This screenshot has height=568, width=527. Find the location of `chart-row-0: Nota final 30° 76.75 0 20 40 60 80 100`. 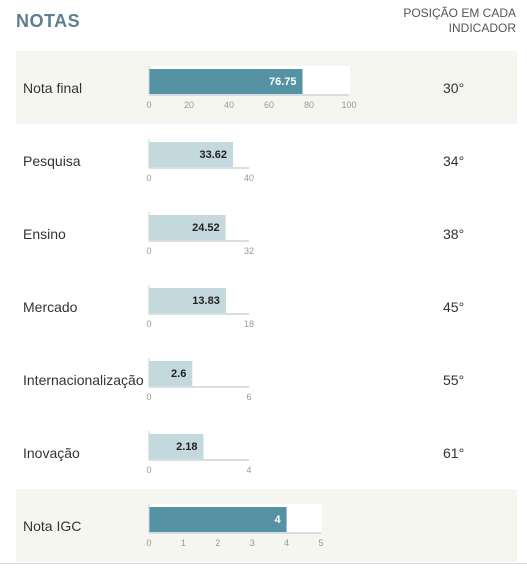

chart-row-0: Nota final 30° 76.75 0 20 40 60 80 100 is located at coordinates (266, 87).